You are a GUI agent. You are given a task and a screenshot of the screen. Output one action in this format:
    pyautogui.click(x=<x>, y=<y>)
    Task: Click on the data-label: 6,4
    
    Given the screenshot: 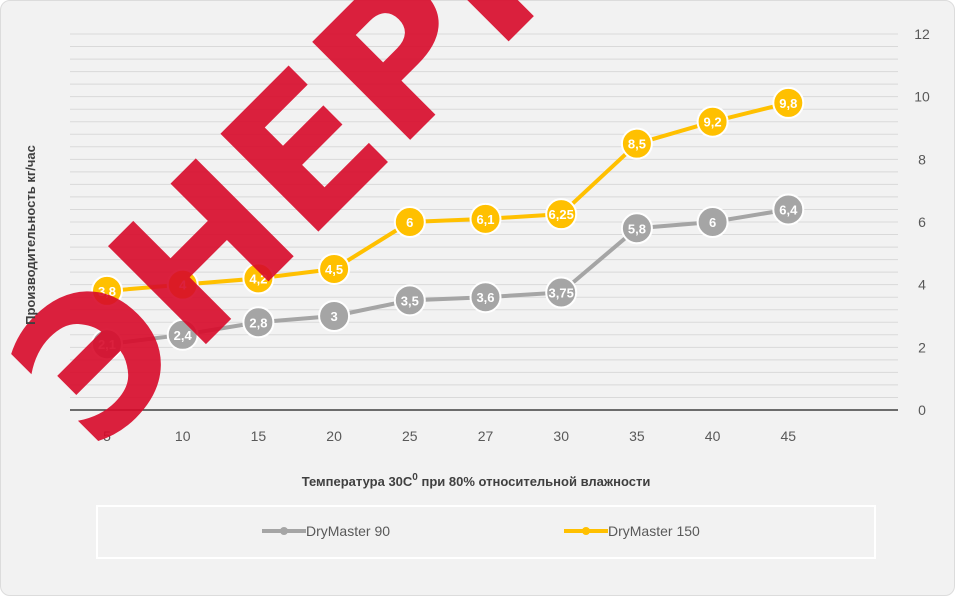 What is the action you would take?
    pyautogui.click(x=788, y=209)
    